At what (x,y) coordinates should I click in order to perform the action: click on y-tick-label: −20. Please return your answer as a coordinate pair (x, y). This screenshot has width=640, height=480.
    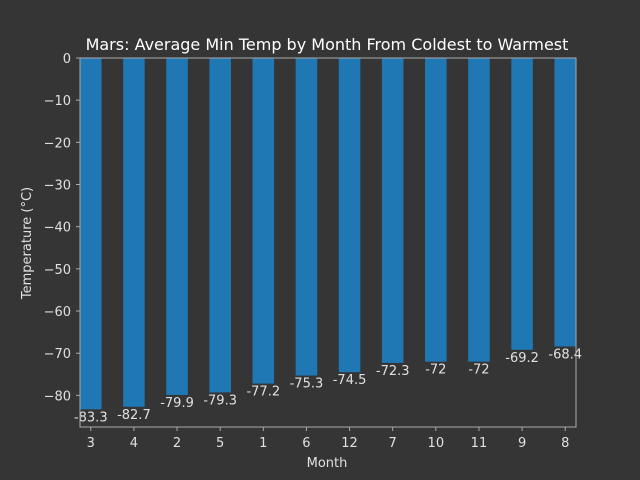
    Looking at the image, I should click on (57, 143).